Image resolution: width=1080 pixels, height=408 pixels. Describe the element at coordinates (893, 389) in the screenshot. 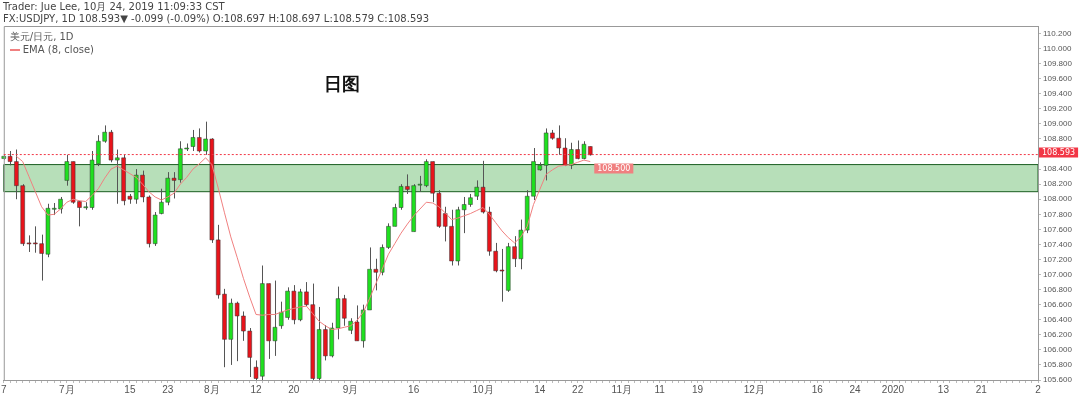

I see `x-tick-label: 2020` at that location.